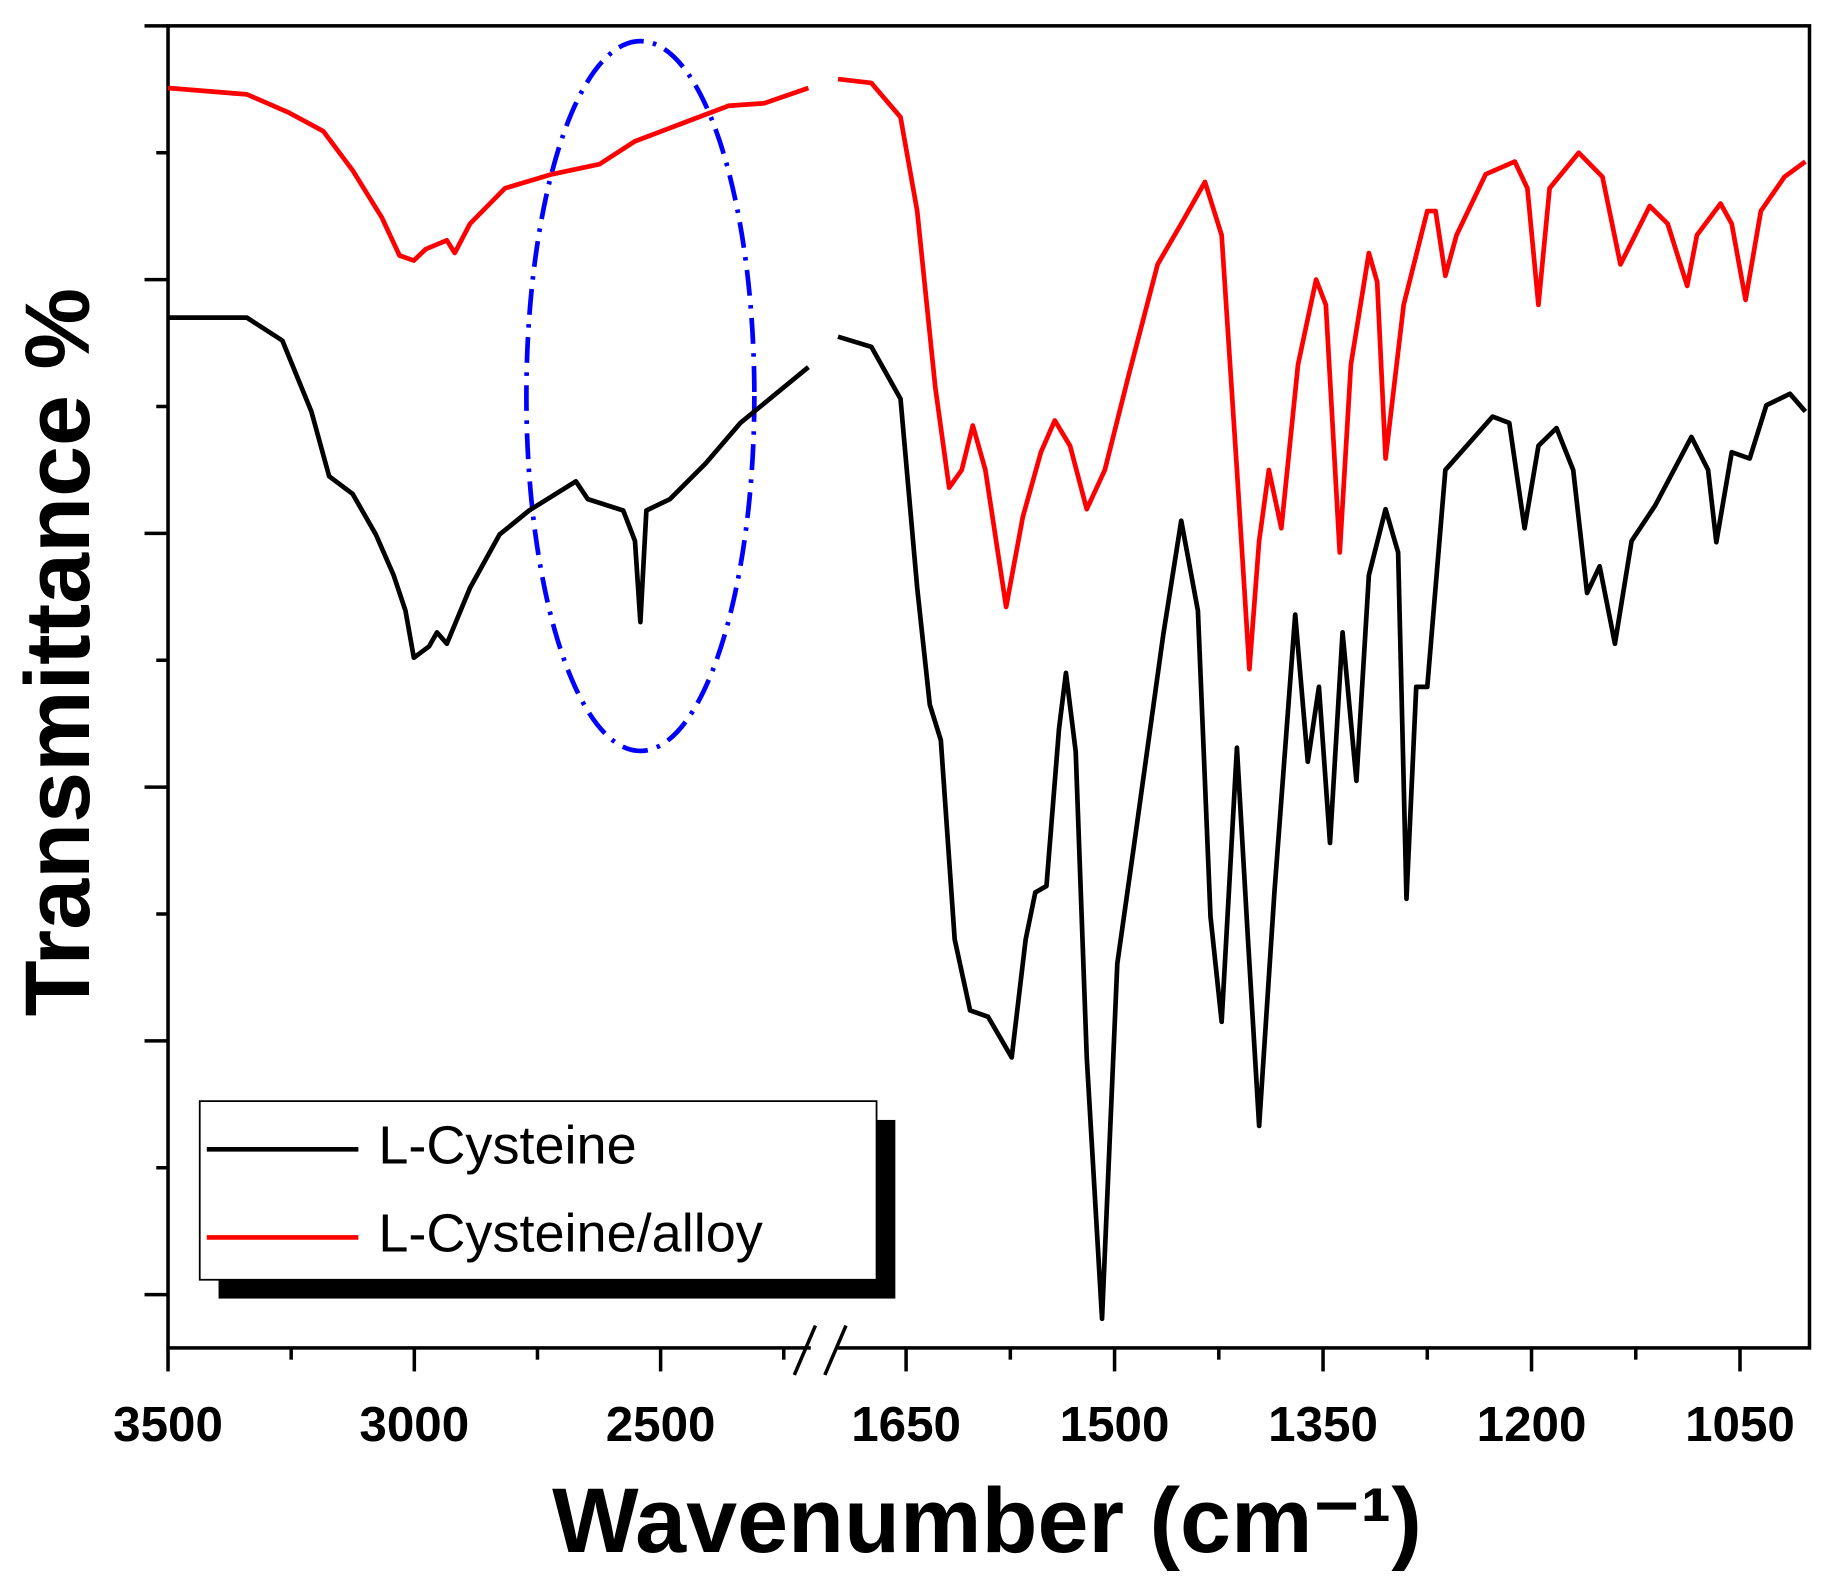 This screenshot has height=1590, width=1833. I want to click on legend: L-Cysteine L-Cysteine/alloy, so click(547, 1199).